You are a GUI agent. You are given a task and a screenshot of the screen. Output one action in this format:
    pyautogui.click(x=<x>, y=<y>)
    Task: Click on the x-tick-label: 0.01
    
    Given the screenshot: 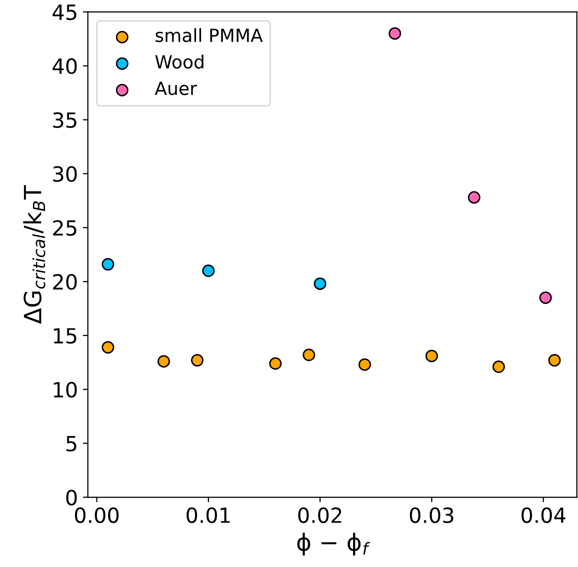 What is the action you would take?
    pyautogui.click(x=208, y=515)
    